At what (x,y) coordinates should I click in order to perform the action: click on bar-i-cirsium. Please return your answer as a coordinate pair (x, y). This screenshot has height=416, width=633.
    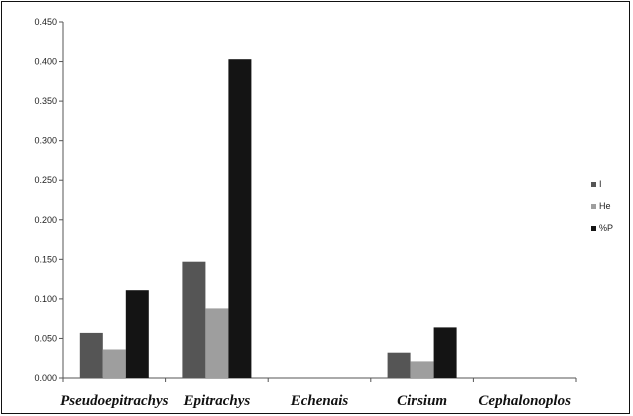
    Looking at the image, I should click on (399, 365).